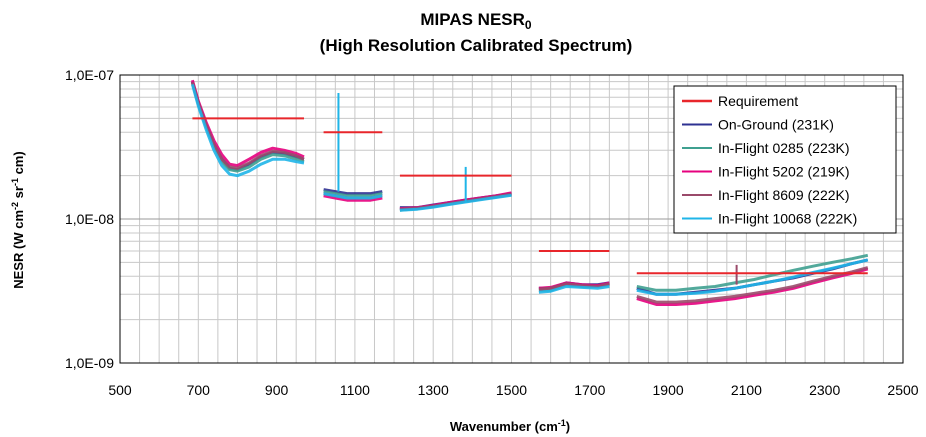 This screenshot has width=926, height=437. I want to click on x-tick-label: 1500, so click(511, 390).